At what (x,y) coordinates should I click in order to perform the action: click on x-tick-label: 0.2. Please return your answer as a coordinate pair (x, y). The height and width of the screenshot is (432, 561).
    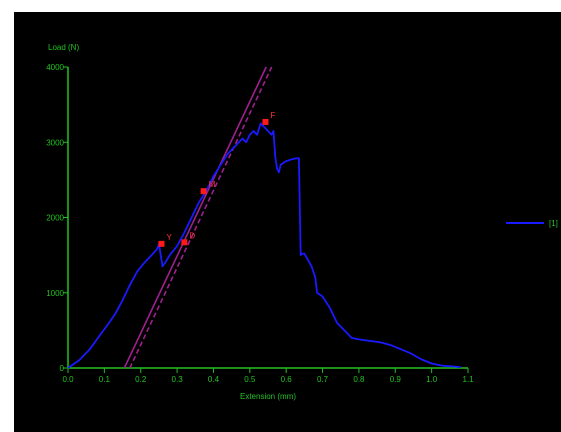
    Looking at the image, I should click on (141, 379).